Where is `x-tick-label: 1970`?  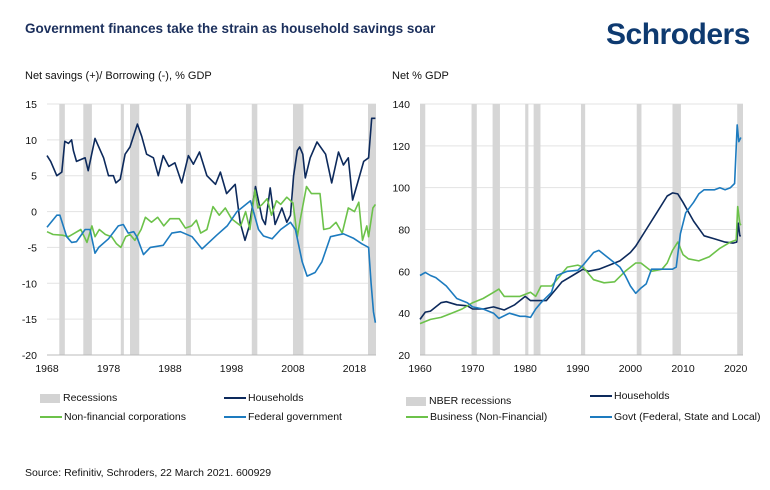
x-tick-label: 1970 is located at coordinates (473, 369).